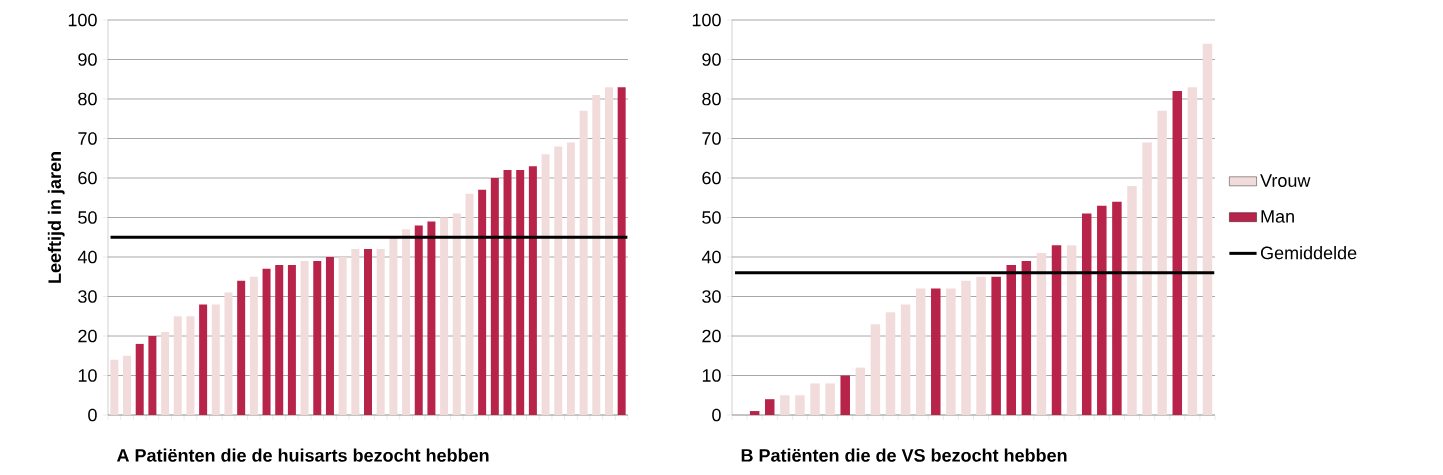  What do you see at coordinates (1277, 216) in the screenshot?
I see `legend-label: Man` at bounding box center [1277, 216].